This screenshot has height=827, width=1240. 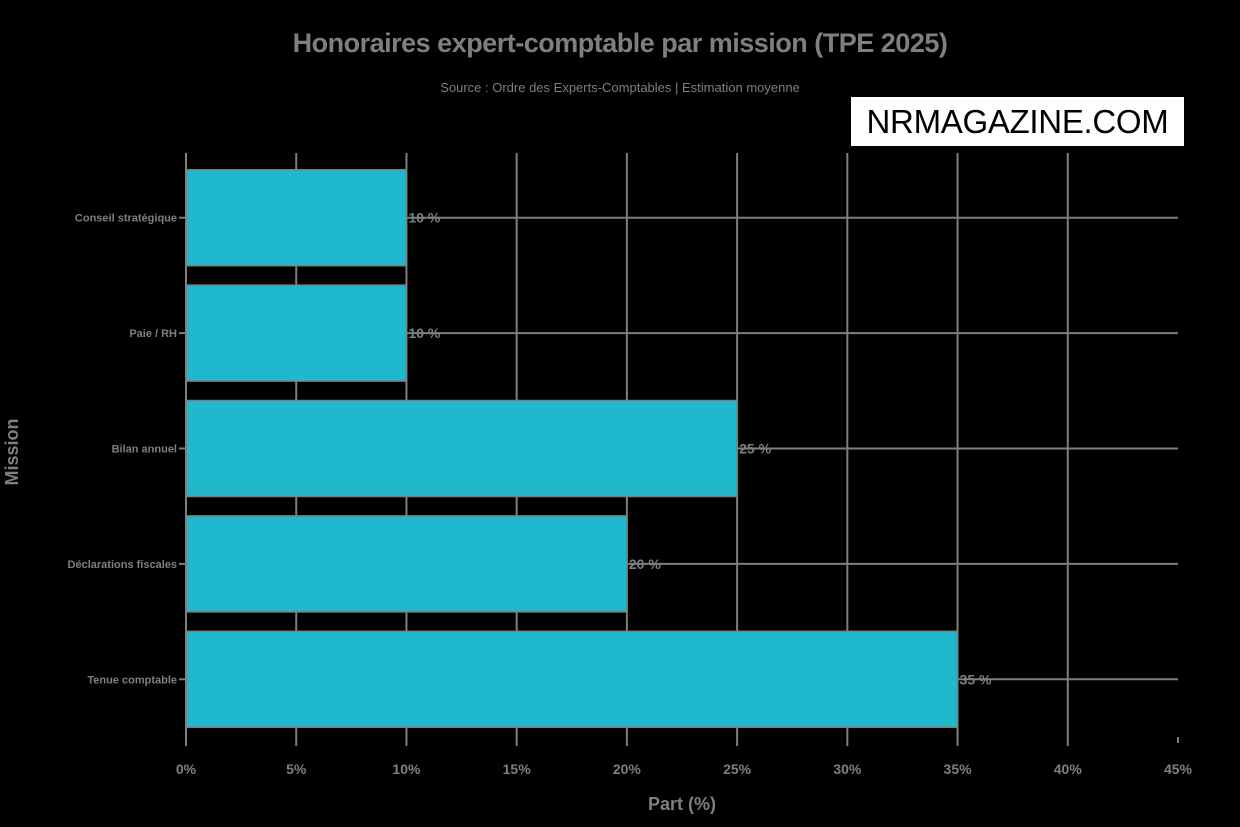 I want to click on x-tick-label: 5%, so click(x=296, y=769).